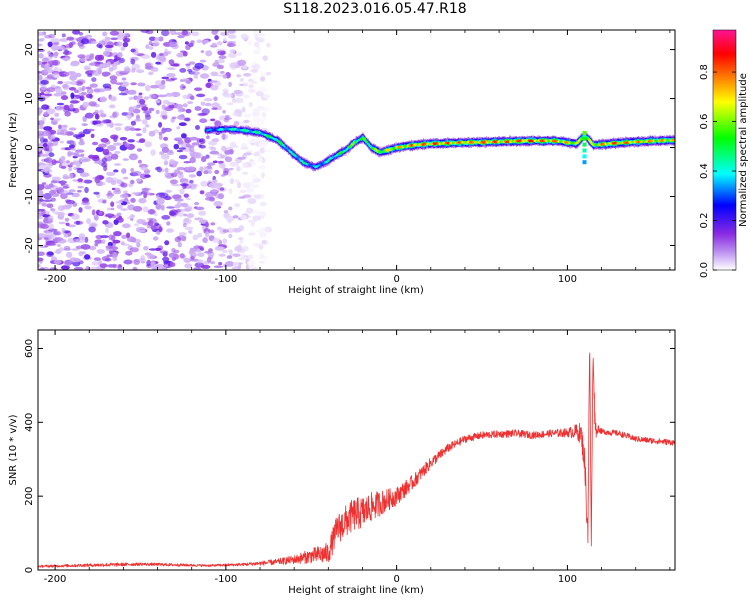 The image size is (750, 600). Describe the element at coordinates (704, 221) in the screenshot. I see `colorbar-tick-label: 0.2` at that location.